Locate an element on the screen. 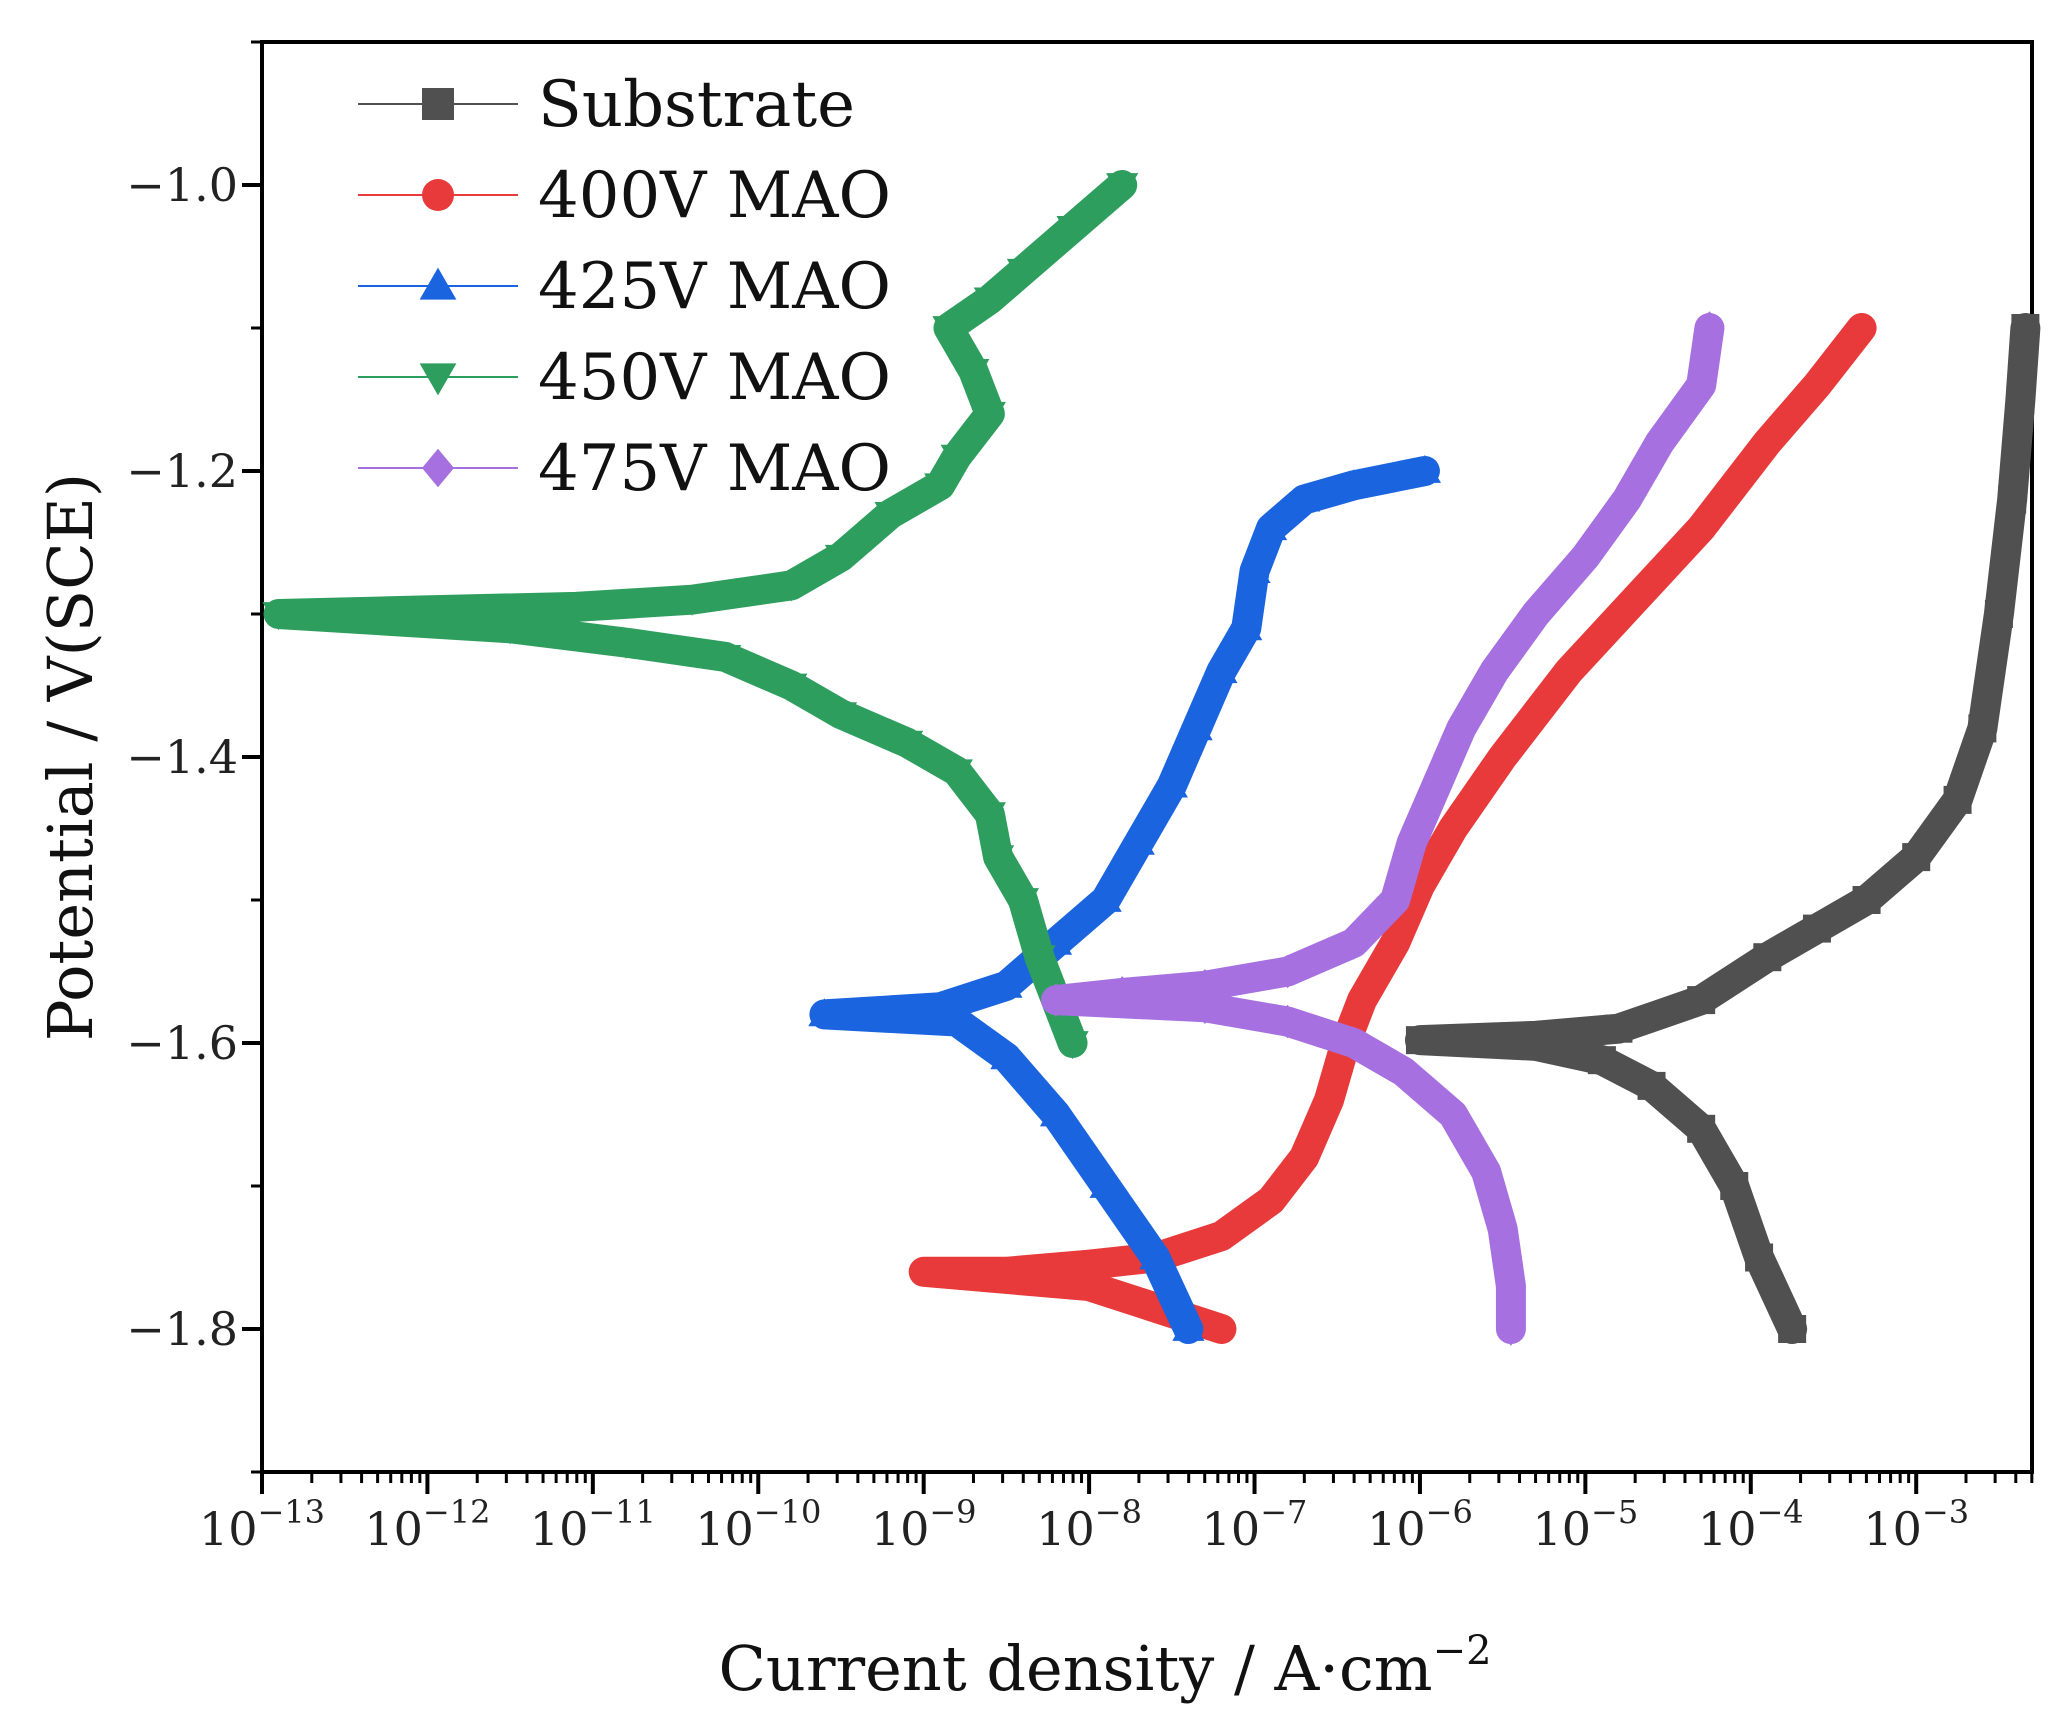  legend-label: Substrate is located at coordinates (696, 105).